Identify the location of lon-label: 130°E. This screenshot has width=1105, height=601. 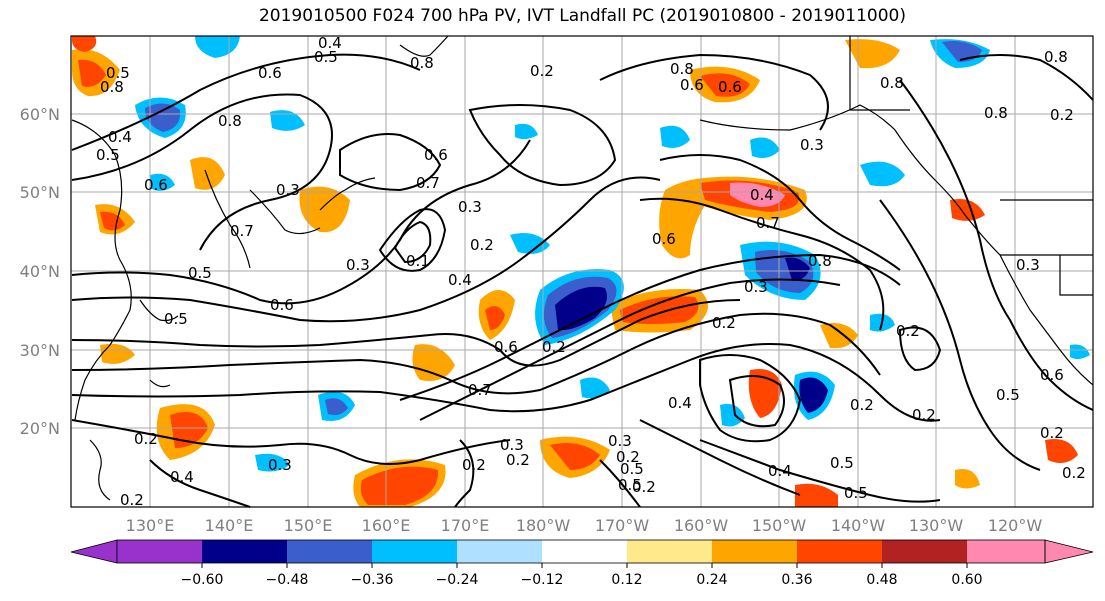
(150, 525).